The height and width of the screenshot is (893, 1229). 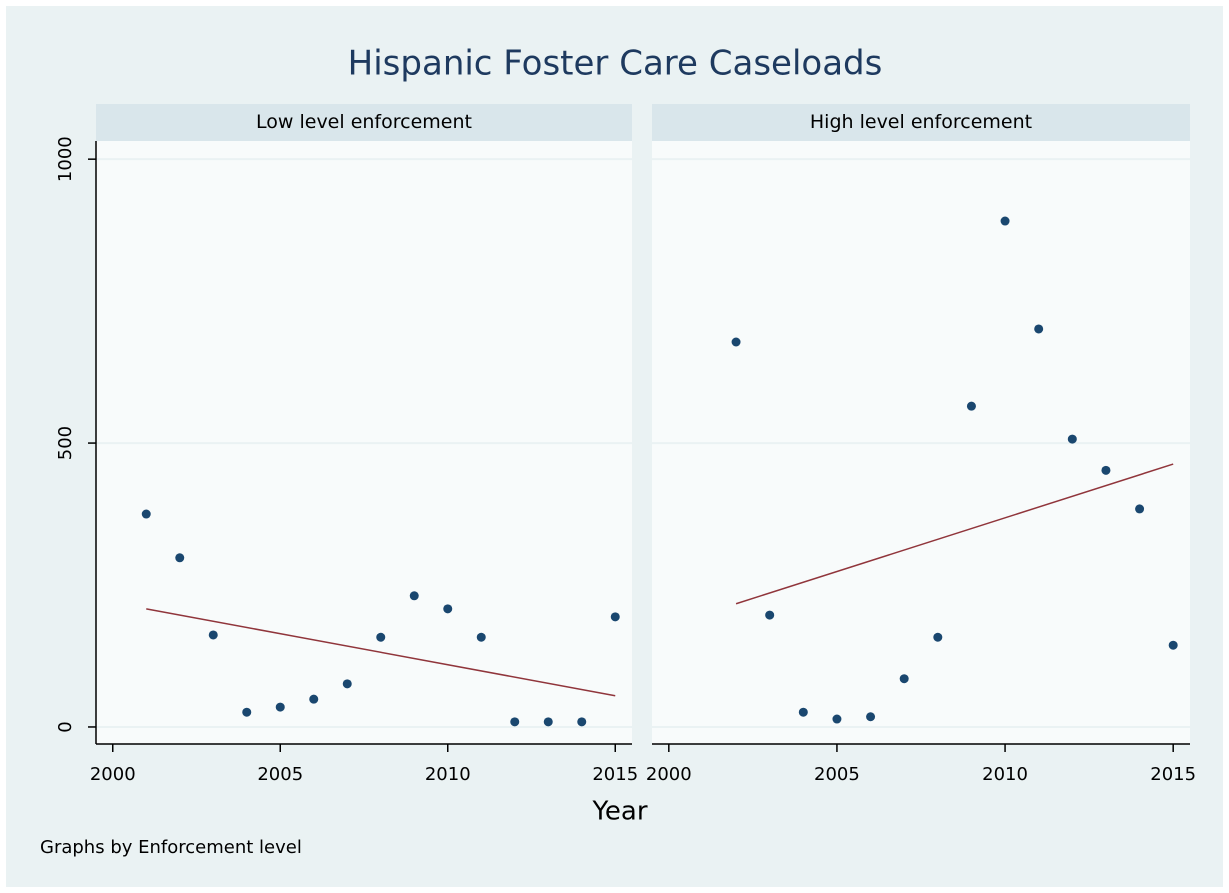 What do you see at coordinates (615, 64) in the screenshot?
I see `chart-title: Hispanic Foster Care Caseloads` at bounding box center [615, 64].